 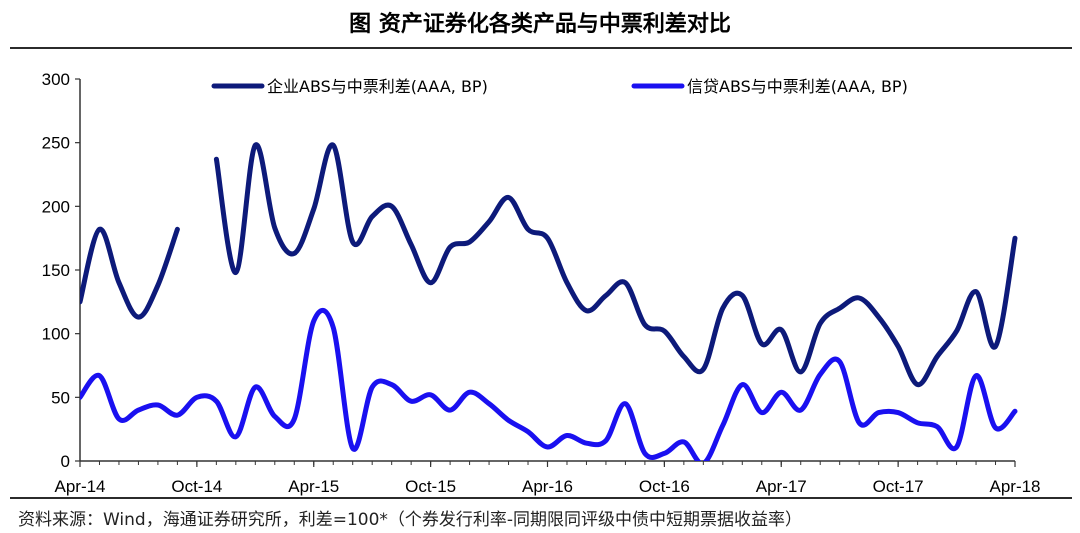 I want to click on y-tick-label: 0, so click(x=65, y=461).